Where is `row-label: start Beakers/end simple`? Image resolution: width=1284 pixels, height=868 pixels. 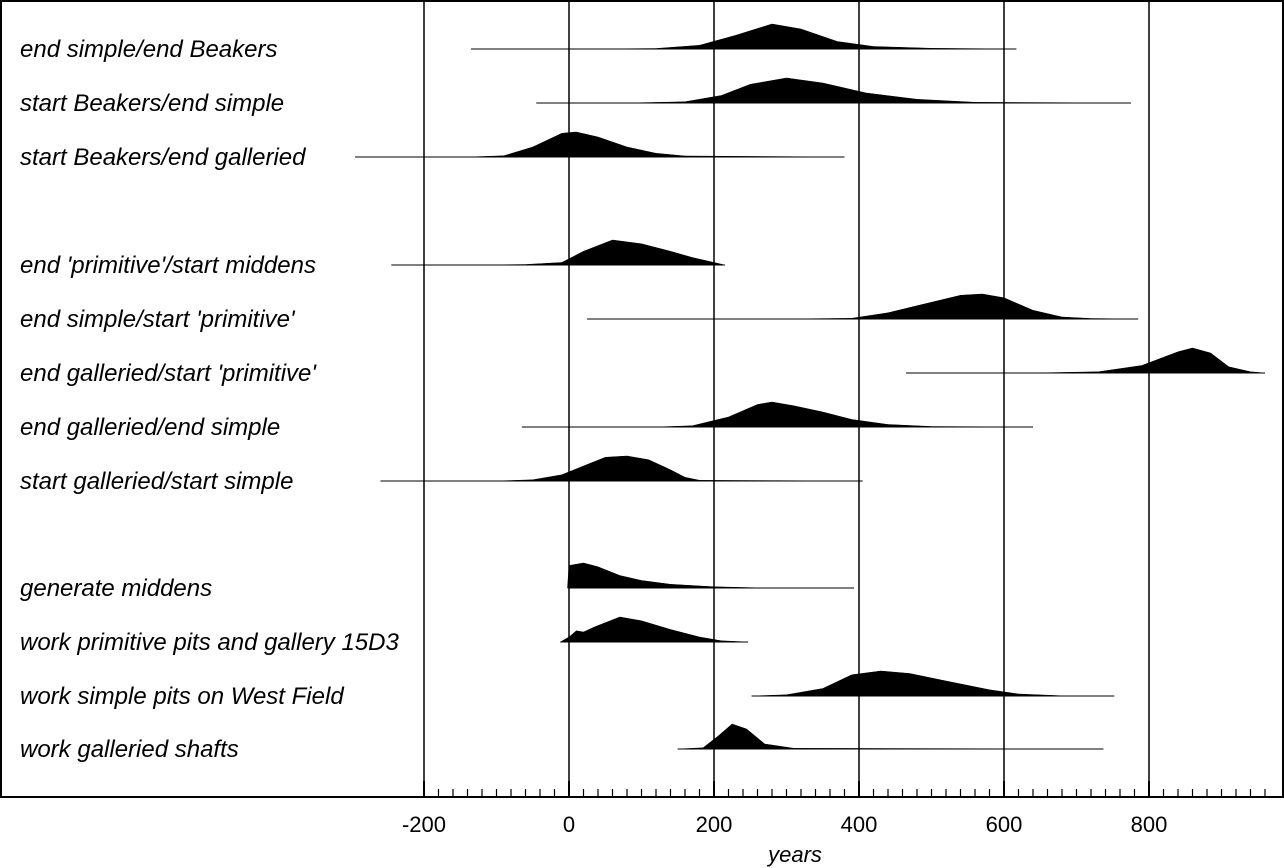 row-label: start Beakers/end simple is located at coordinates (152, 103).